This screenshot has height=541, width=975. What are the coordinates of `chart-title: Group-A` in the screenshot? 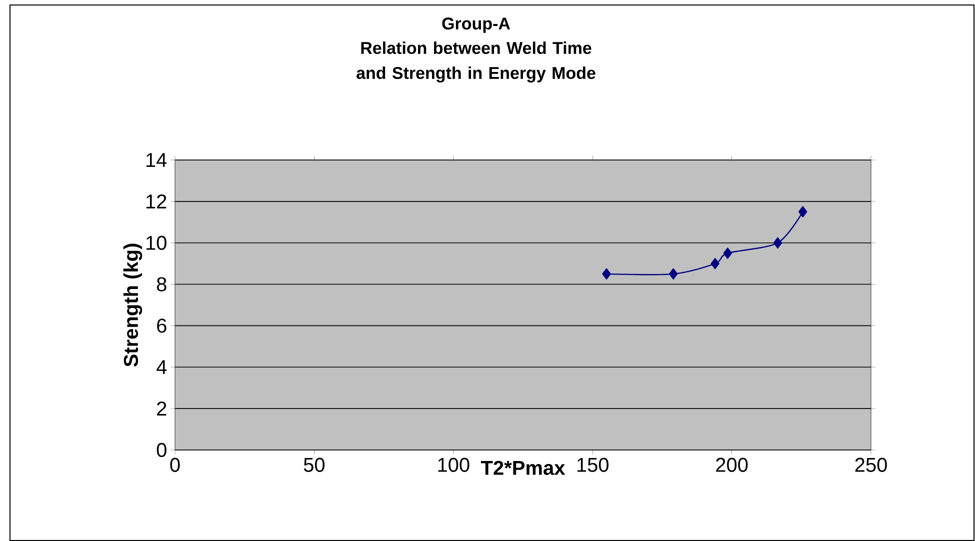 It's located at (476, 25).